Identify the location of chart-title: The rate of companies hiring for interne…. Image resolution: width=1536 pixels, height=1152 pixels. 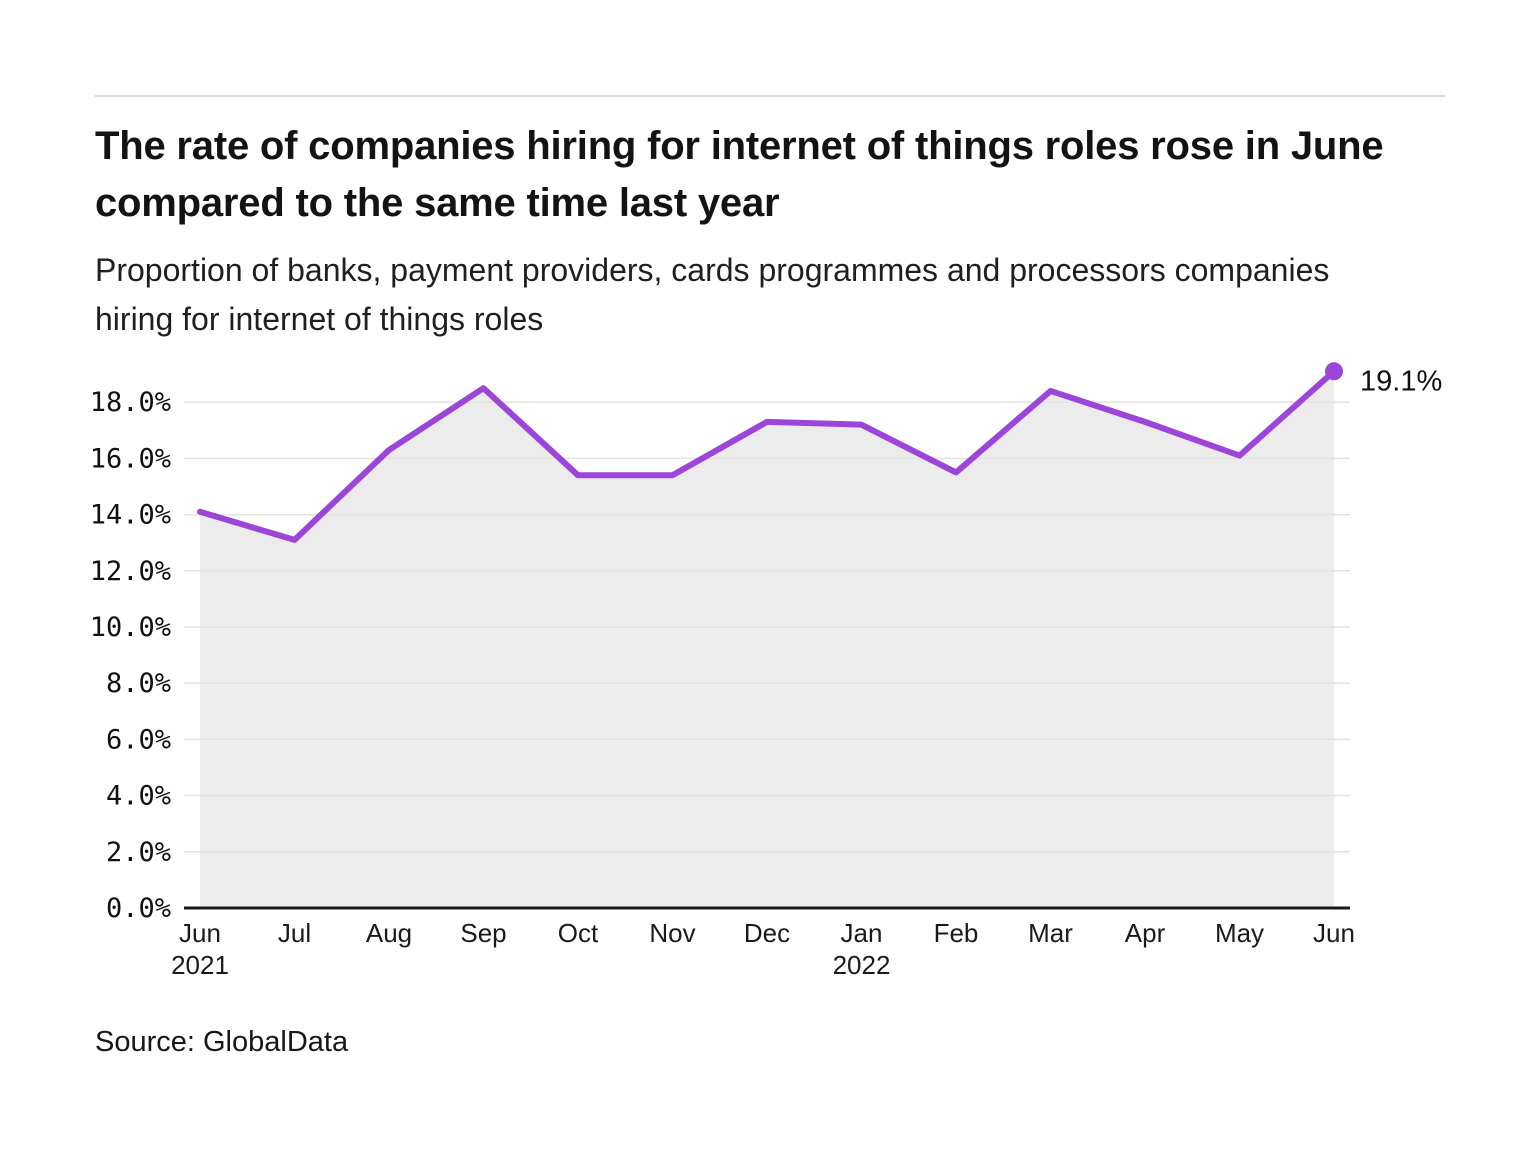
(739, 175).